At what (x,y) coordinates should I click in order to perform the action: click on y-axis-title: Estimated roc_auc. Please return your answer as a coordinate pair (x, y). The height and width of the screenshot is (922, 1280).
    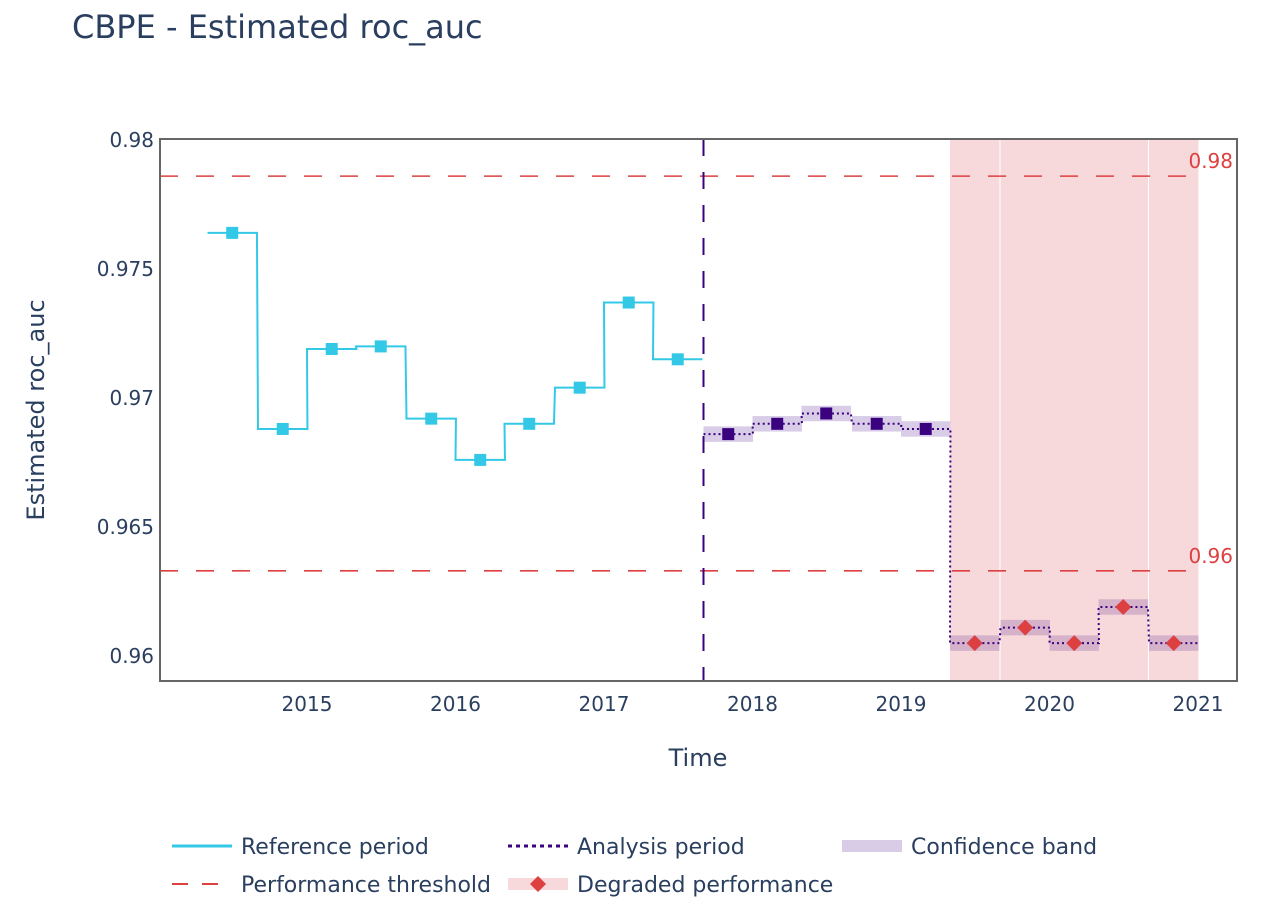
    Looking at the image, I should click on (36, 409).